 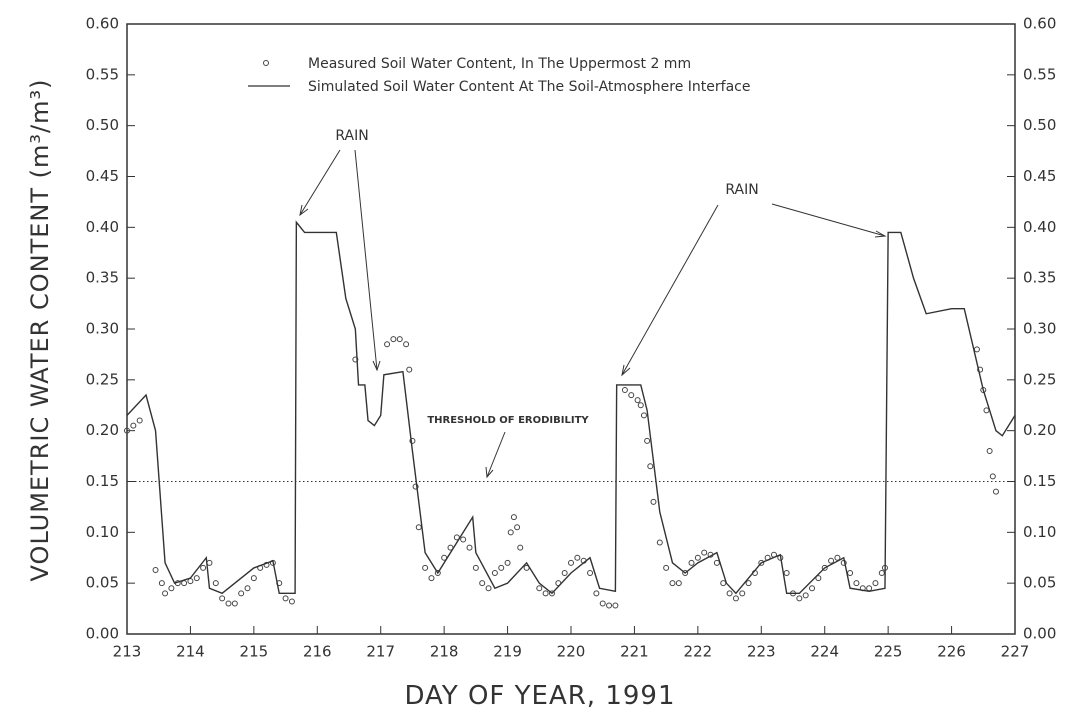 I want to click on y2-tick-label: 0.45, so click(x=1039, y=176).